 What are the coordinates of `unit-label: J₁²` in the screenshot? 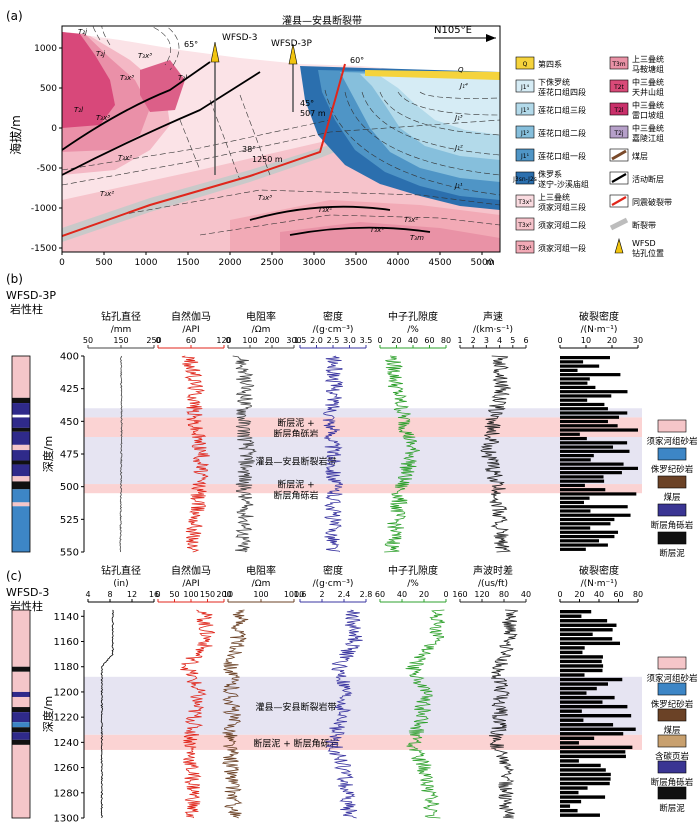 It's located at (458, 148).